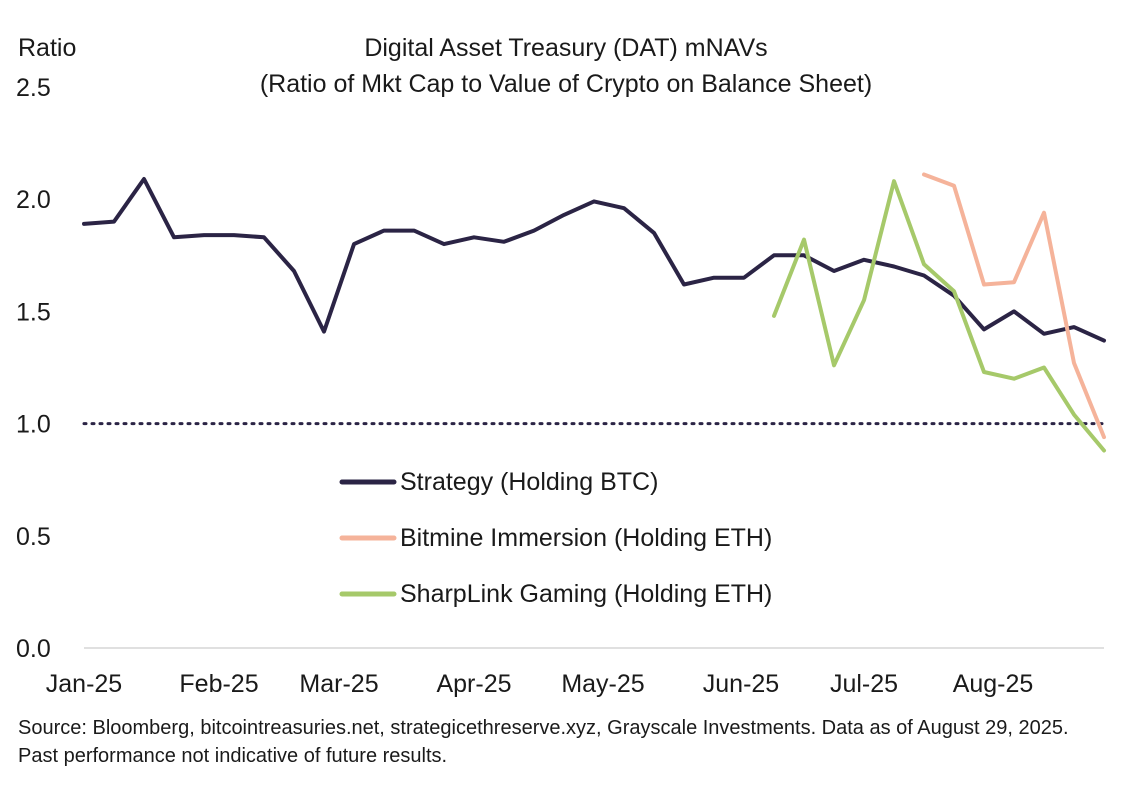 This screenshot has height=788, width=1122. I want to click on y-tick-label: 2.5, so click(33, 88).